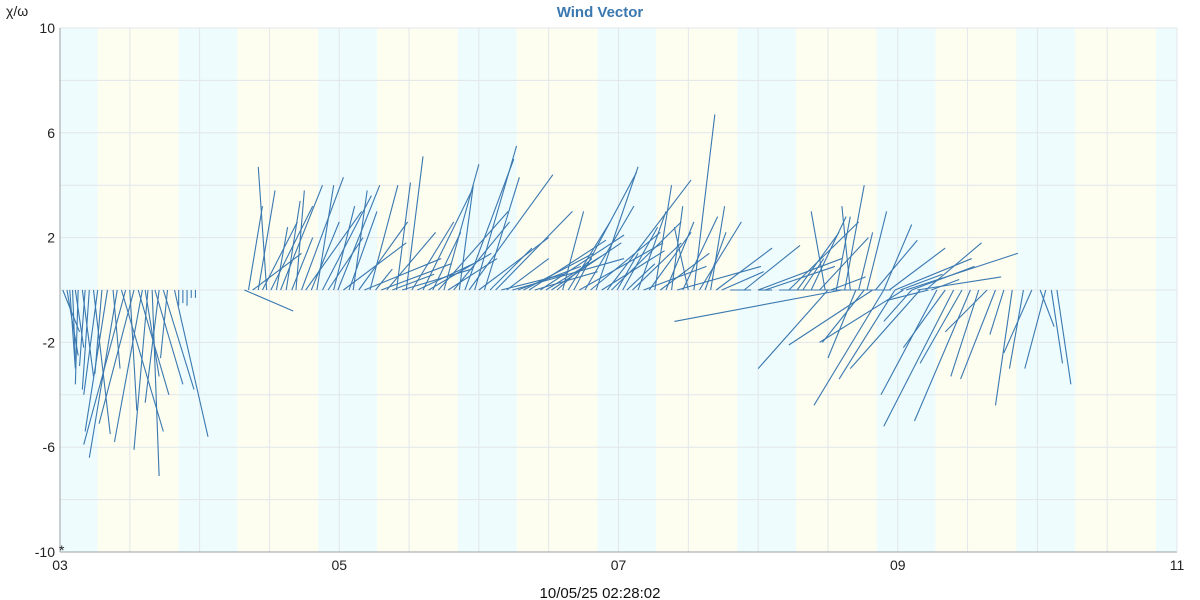 Image resolution: width=1200 pixels, height=600 pixels. What do you see at coordinates (49, 447) in the screenshot?
I see `y-tick-label: -6` at bounding box center [49, 447].